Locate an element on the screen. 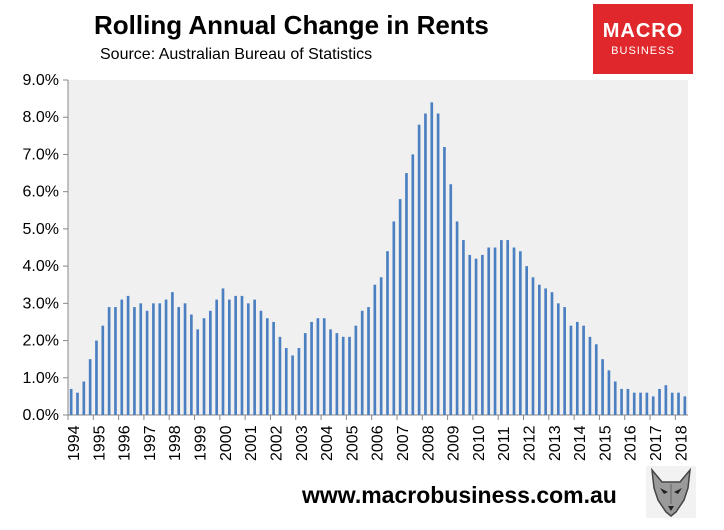  x-tick-label: 2011 is located at coordinates (504, 443).